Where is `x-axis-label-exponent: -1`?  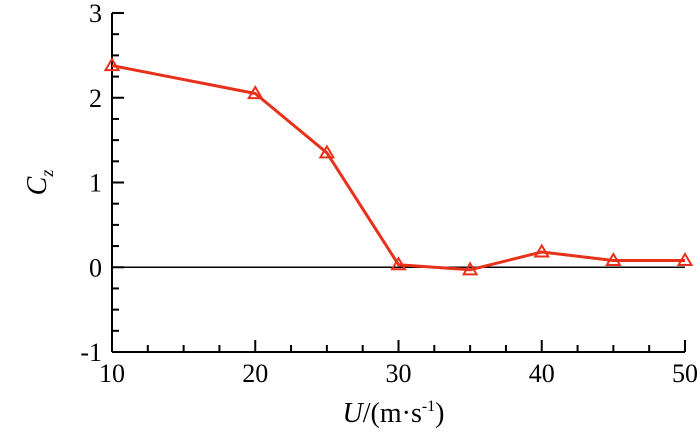 x-axis-label-exponent: -1 is located at coordinates (428, 406).